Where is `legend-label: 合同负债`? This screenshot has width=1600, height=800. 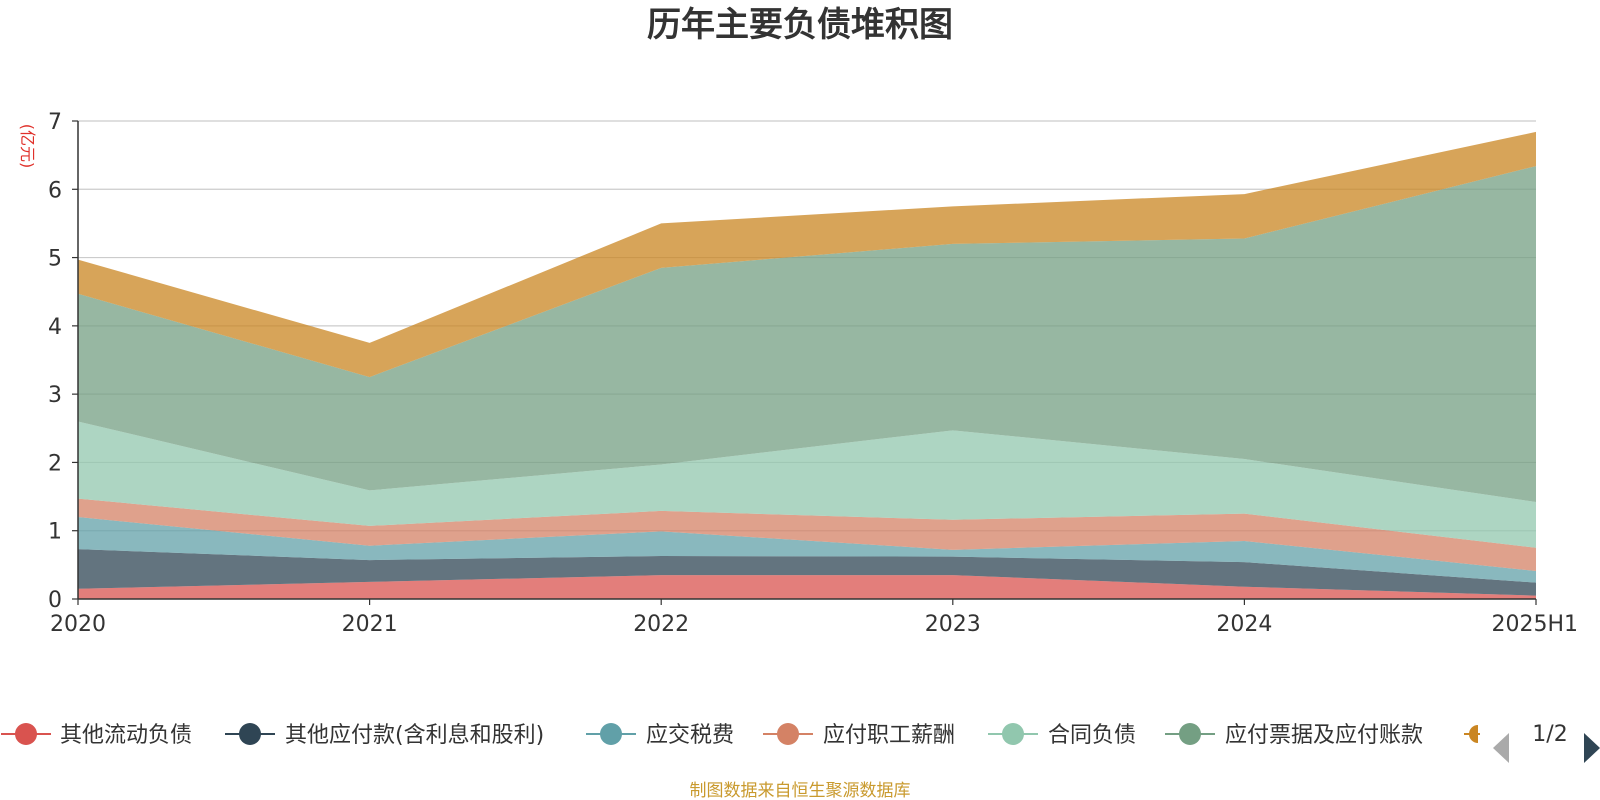 legend-label: 合同负债 is located at coordinates (1092, 735).